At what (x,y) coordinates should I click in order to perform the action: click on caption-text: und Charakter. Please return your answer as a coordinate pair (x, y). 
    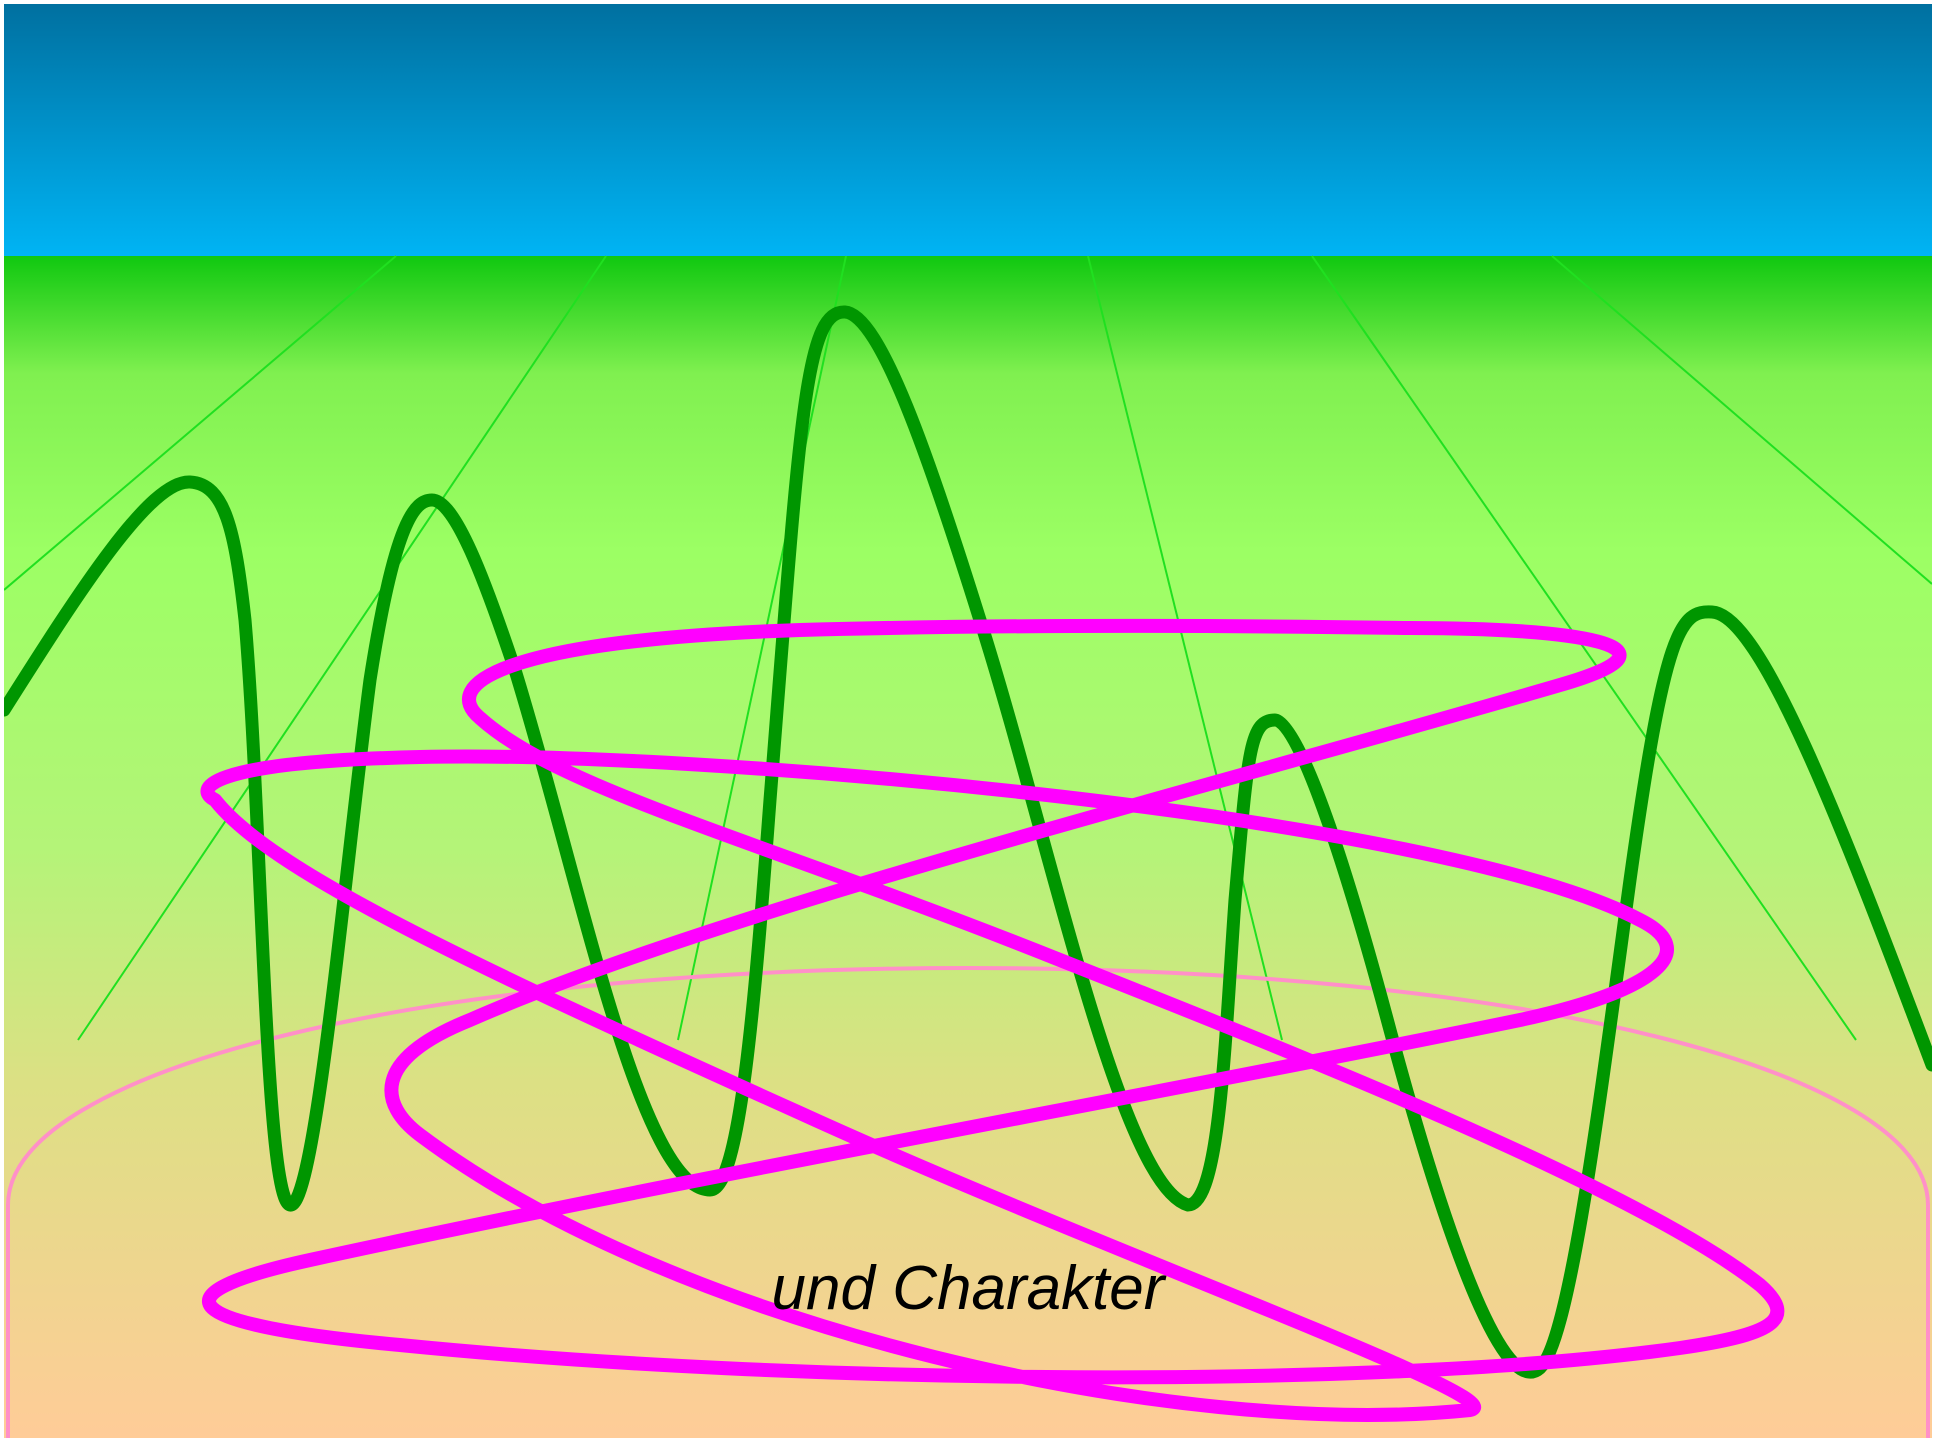
    Looking at the image, I should click on (968, 1288).